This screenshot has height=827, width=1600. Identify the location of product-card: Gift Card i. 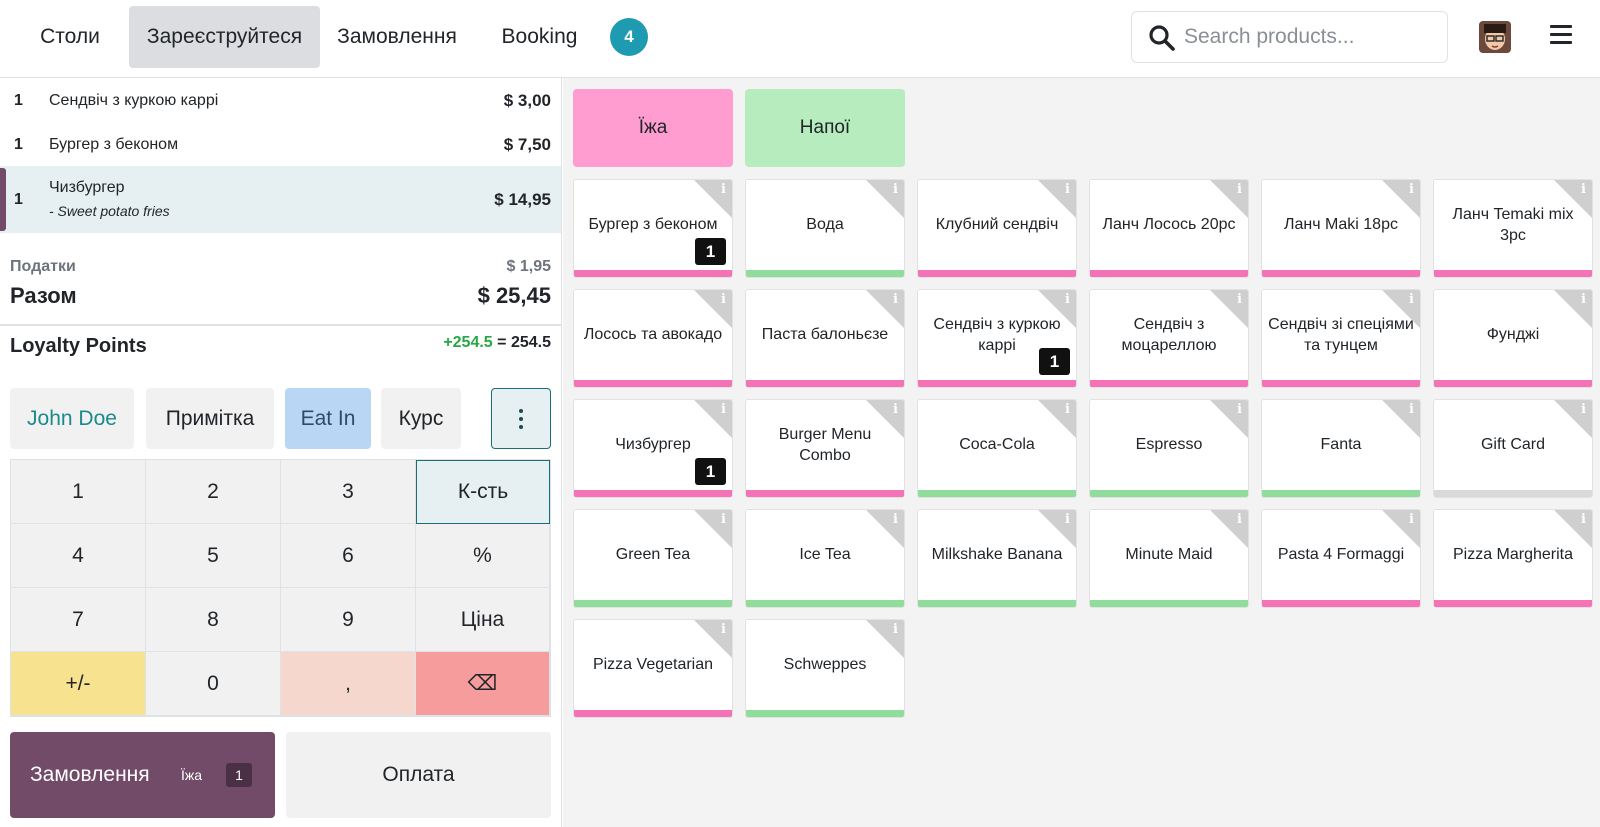
(1513, 448).